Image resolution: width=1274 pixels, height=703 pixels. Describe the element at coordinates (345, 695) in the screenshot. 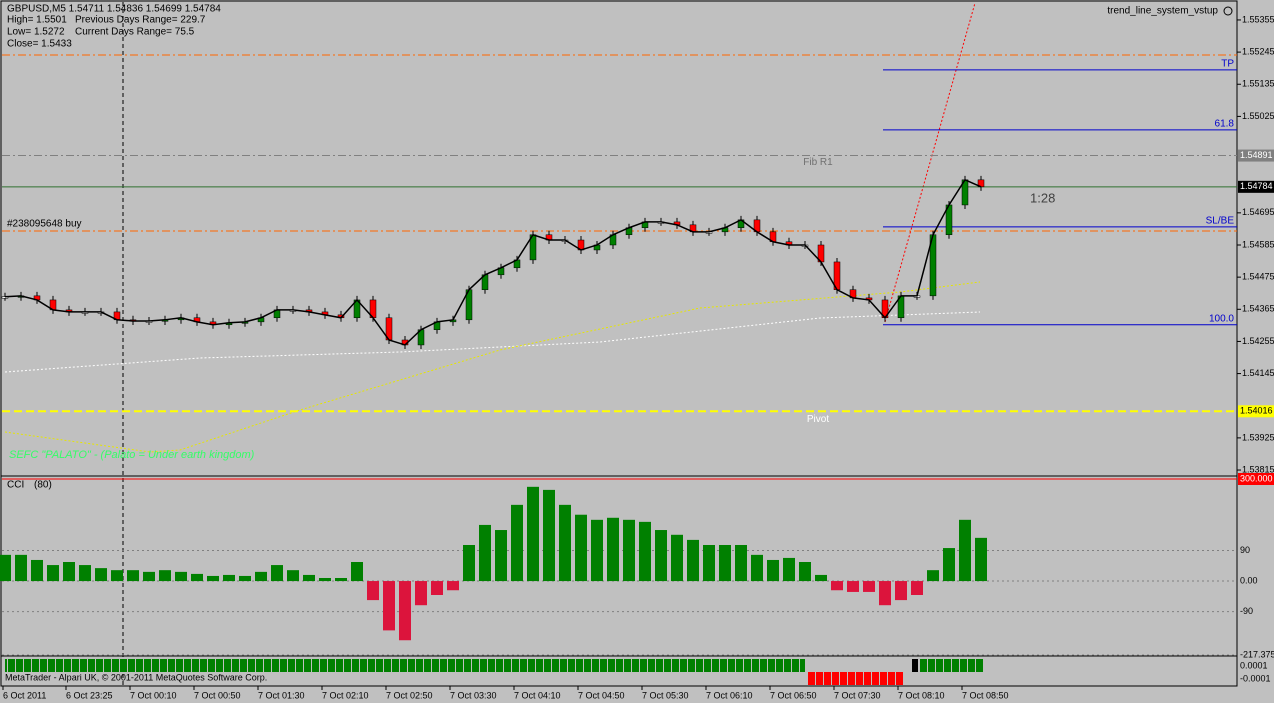

I see `x-tick-label: 7 Oct 02:10` at that location.